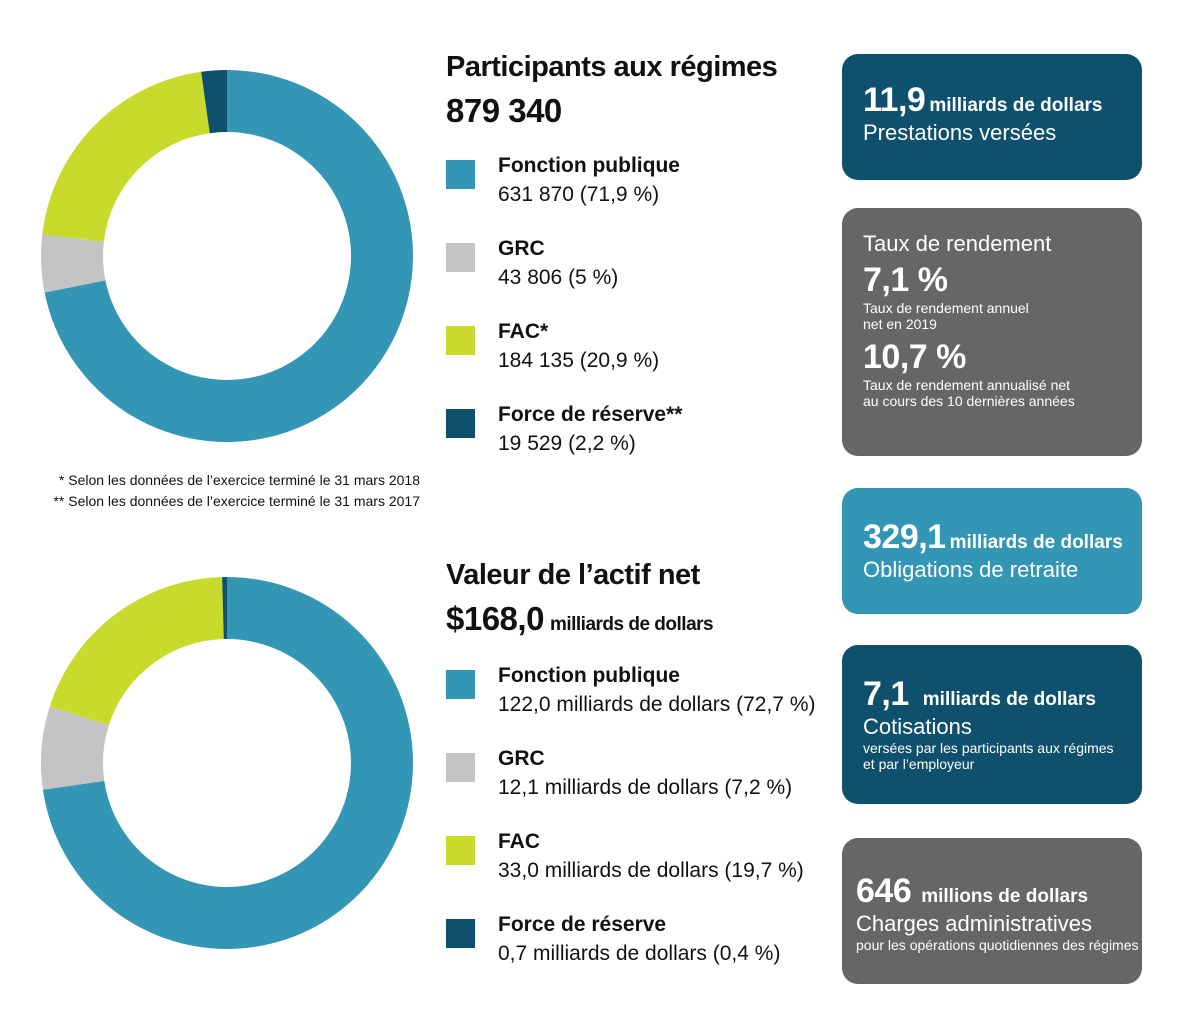 The height and width of the screenshot is (1027, 1181). What do you see at coordinates (988, 748) in the screenshot?
I see `contributions-desc-1: versées par les participants aux régimes` at bounding box center [988, 748].